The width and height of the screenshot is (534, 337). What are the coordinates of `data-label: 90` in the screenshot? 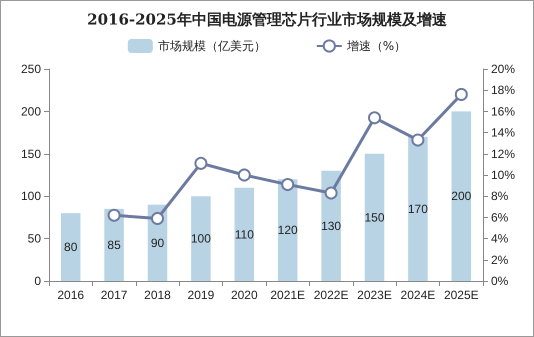 It's located at (157, 243).